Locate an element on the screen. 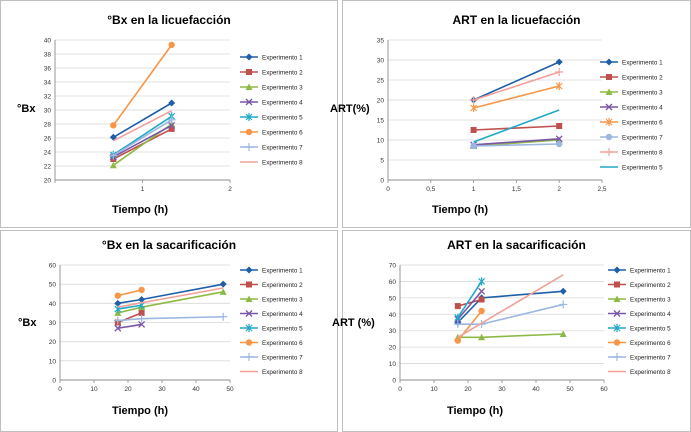 This screenshot has width=691, height=432. y-tick-label: 20 is located at coordinates (53, 342).